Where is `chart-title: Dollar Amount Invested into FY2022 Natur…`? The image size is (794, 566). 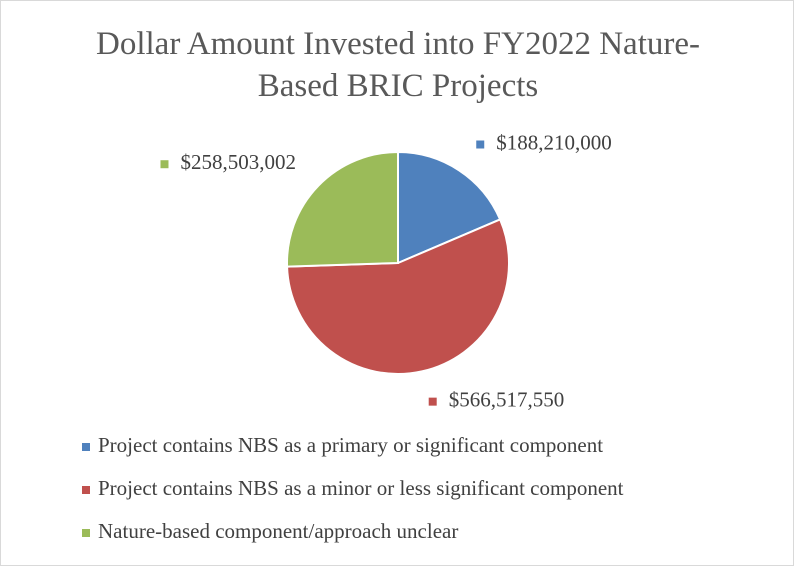
chart-title: Dollar Amount Invested into FY2022 Natur… is located at coordinates (398, 65).